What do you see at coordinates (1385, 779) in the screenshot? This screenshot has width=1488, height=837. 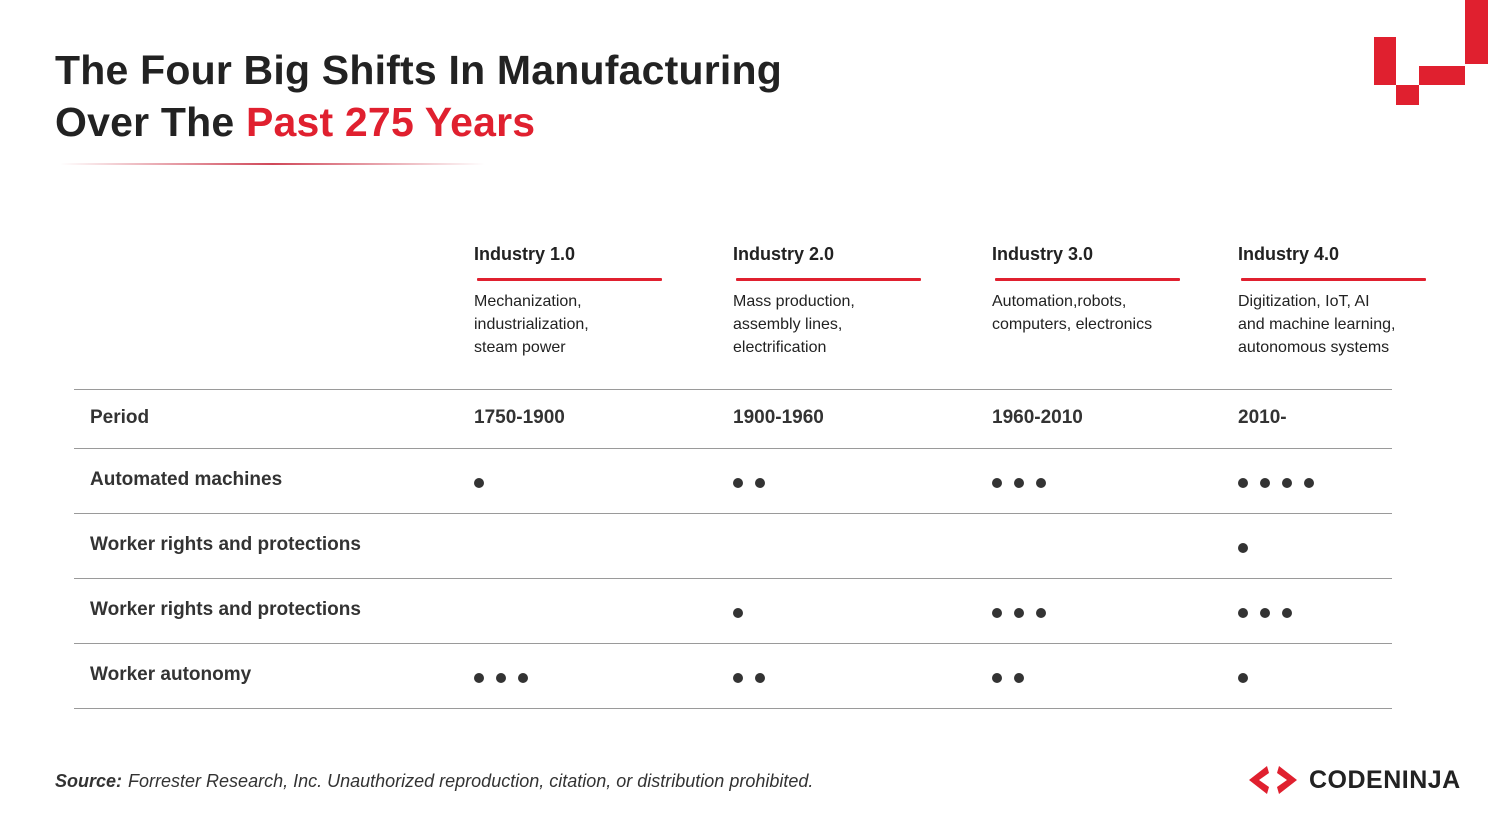 I see `logo-wordmark: CODENINJA` at bounding box center [1385, 779].